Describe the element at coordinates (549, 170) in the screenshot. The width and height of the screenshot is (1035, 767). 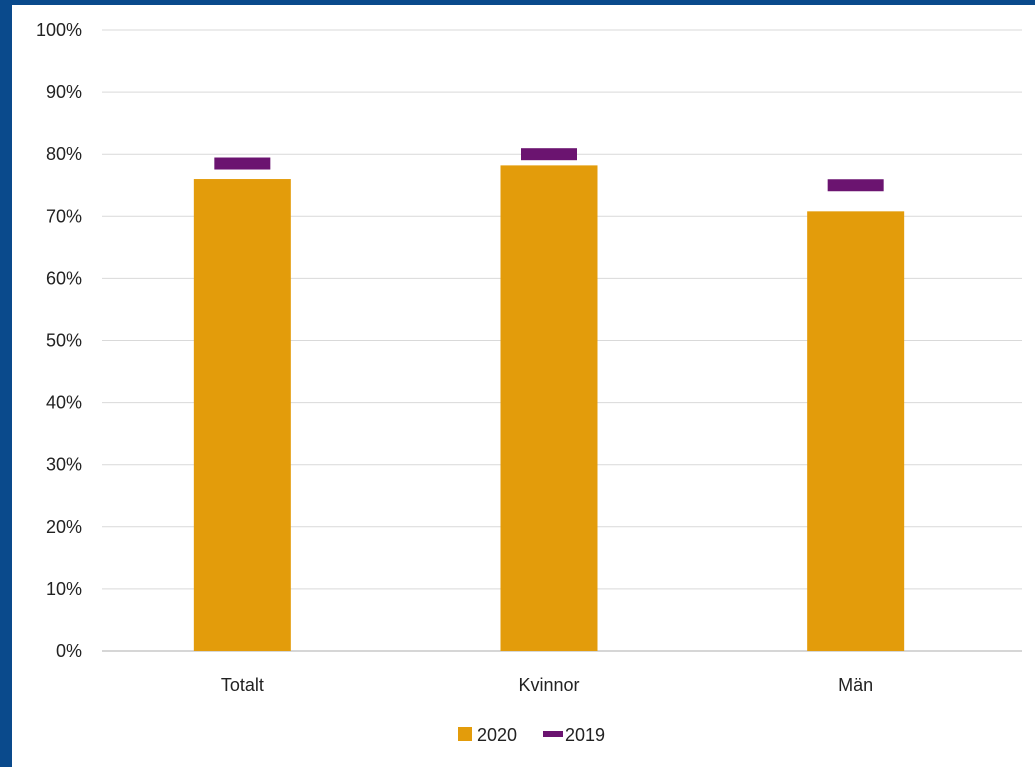
I see `markers-2019` at that location.